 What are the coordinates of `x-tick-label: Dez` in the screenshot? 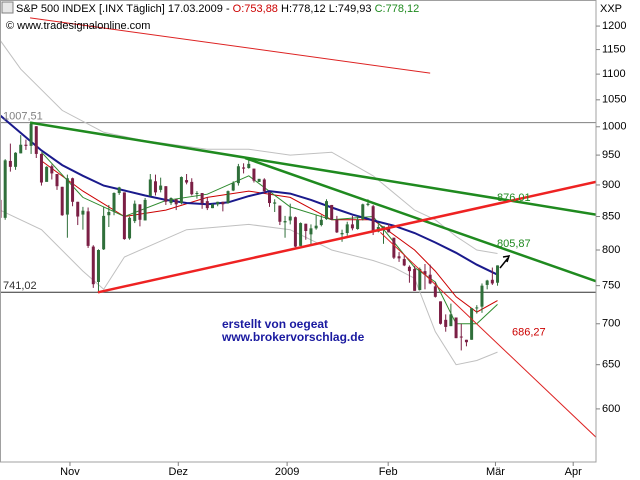 It's located at (179, 472).